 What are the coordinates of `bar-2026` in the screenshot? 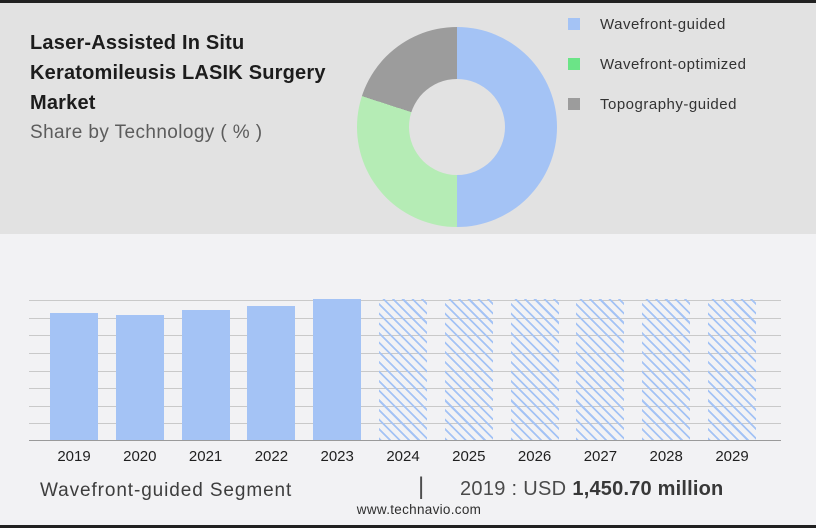 It's located at (534, 369).